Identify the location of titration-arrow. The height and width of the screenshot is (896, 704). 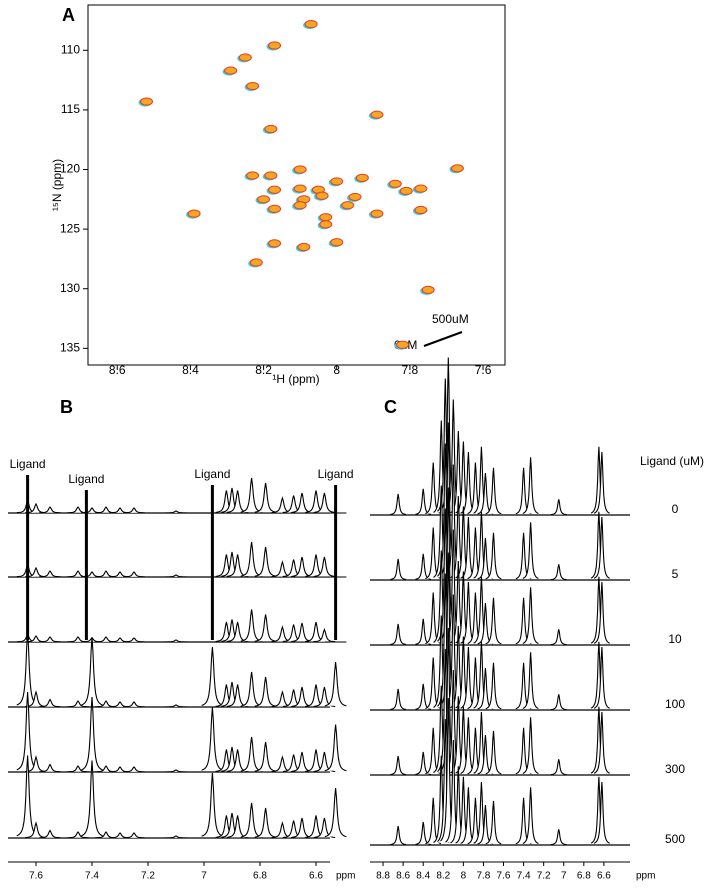
(443, 339).